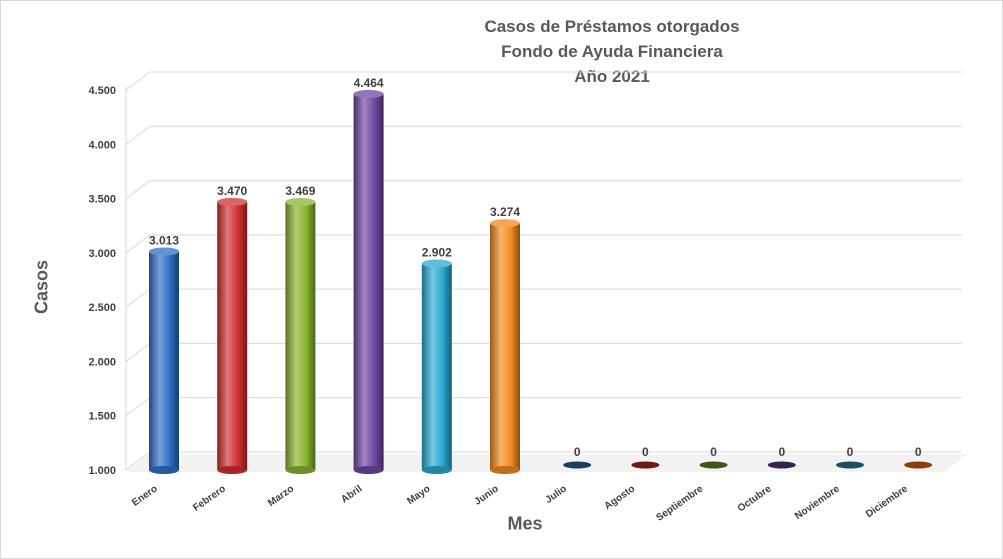 The width and height of the screenshot is (1003, 559). Describe the element at coordinates (209, 498) in the screenshot. I see `x-tick-label: Febrero` at that location.